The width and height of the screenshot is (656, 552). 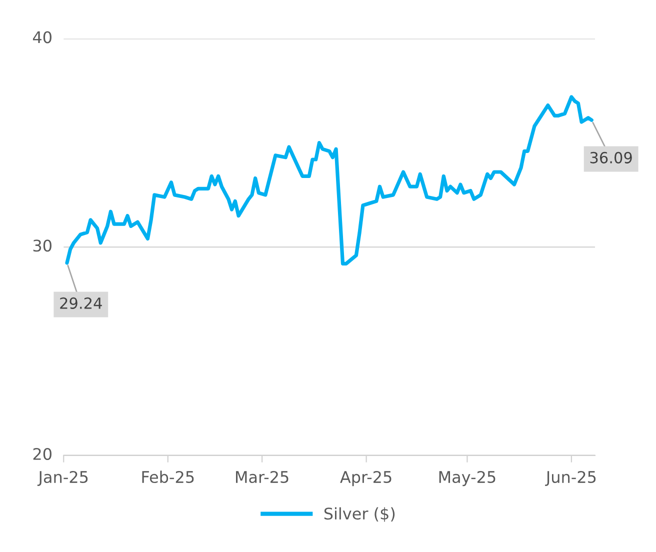 What do you see at coordinates (570, 478) in the screenshot?
I see `x-tick-label: Jun-25` at bounding box center [570, 478].